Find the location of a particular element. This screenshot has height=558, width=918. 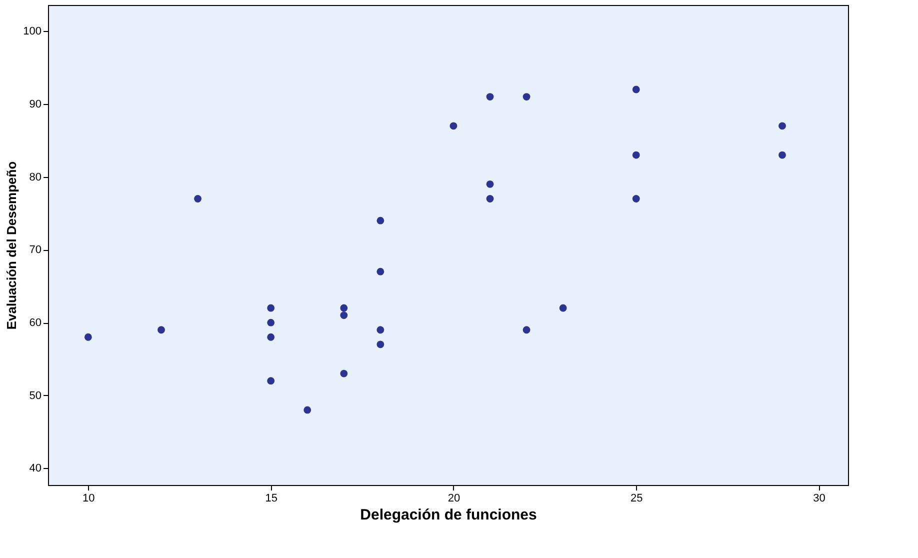

y-tick-label: 90 is located at coordinates (35, 104).